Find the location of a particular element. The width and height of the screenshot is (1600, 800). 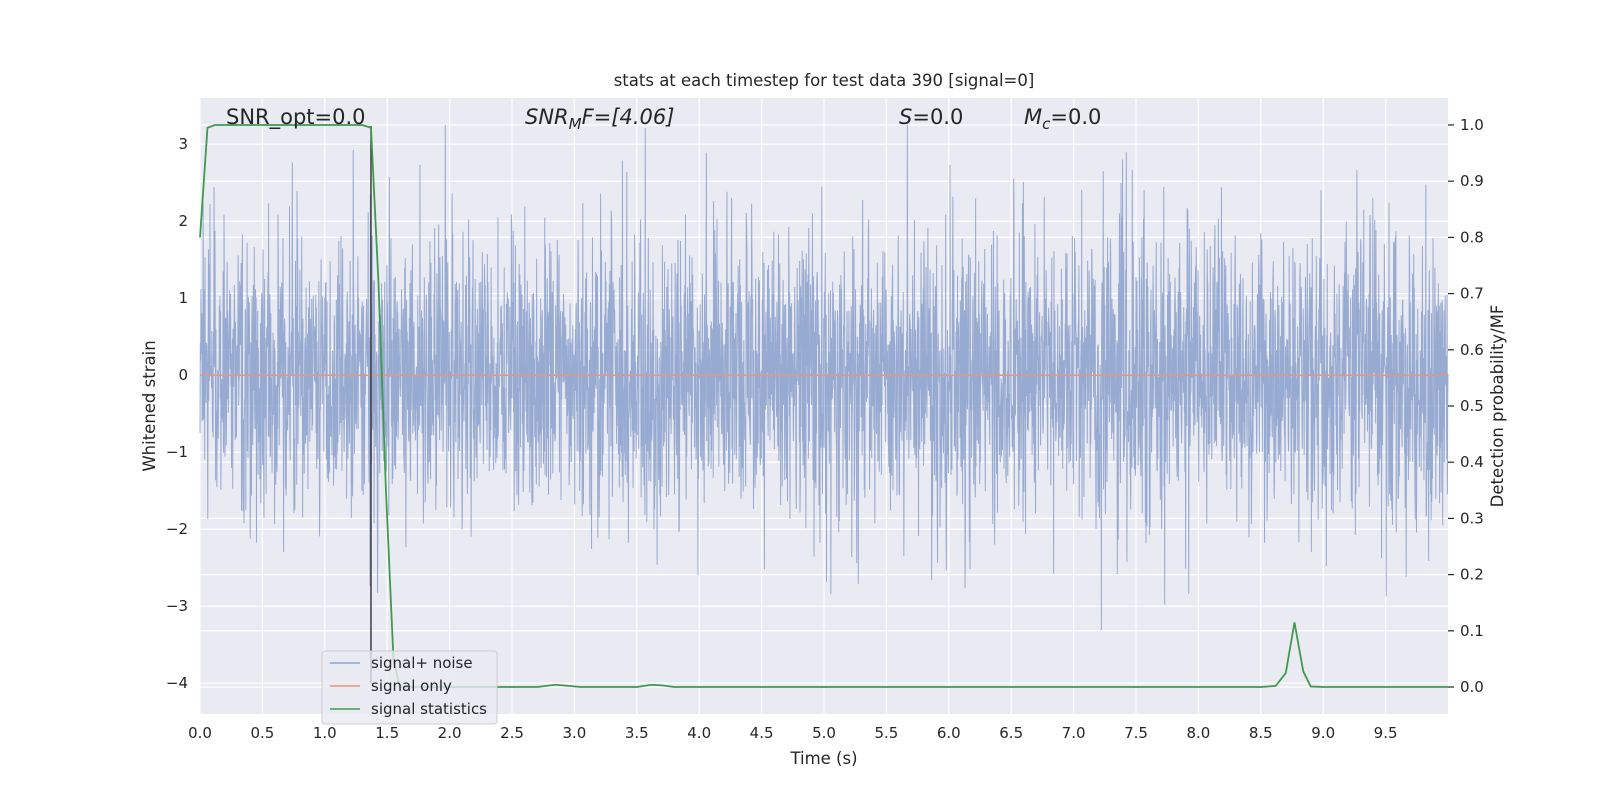

y-tick-label: 1 is located at coordinates (183, 298).